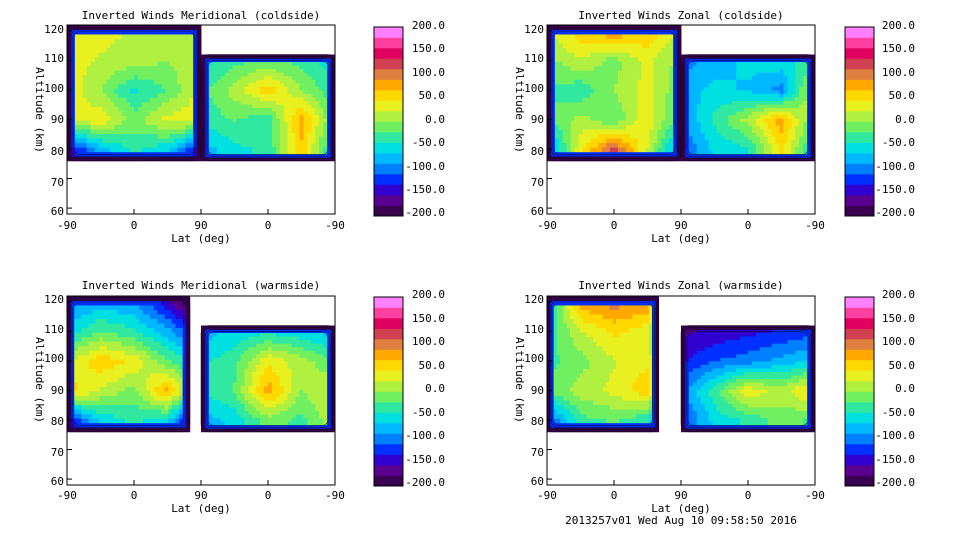 This screenshot has height=540, width=960. I want to click on colorbar-tick-label: -150.0, so click(895, 189).